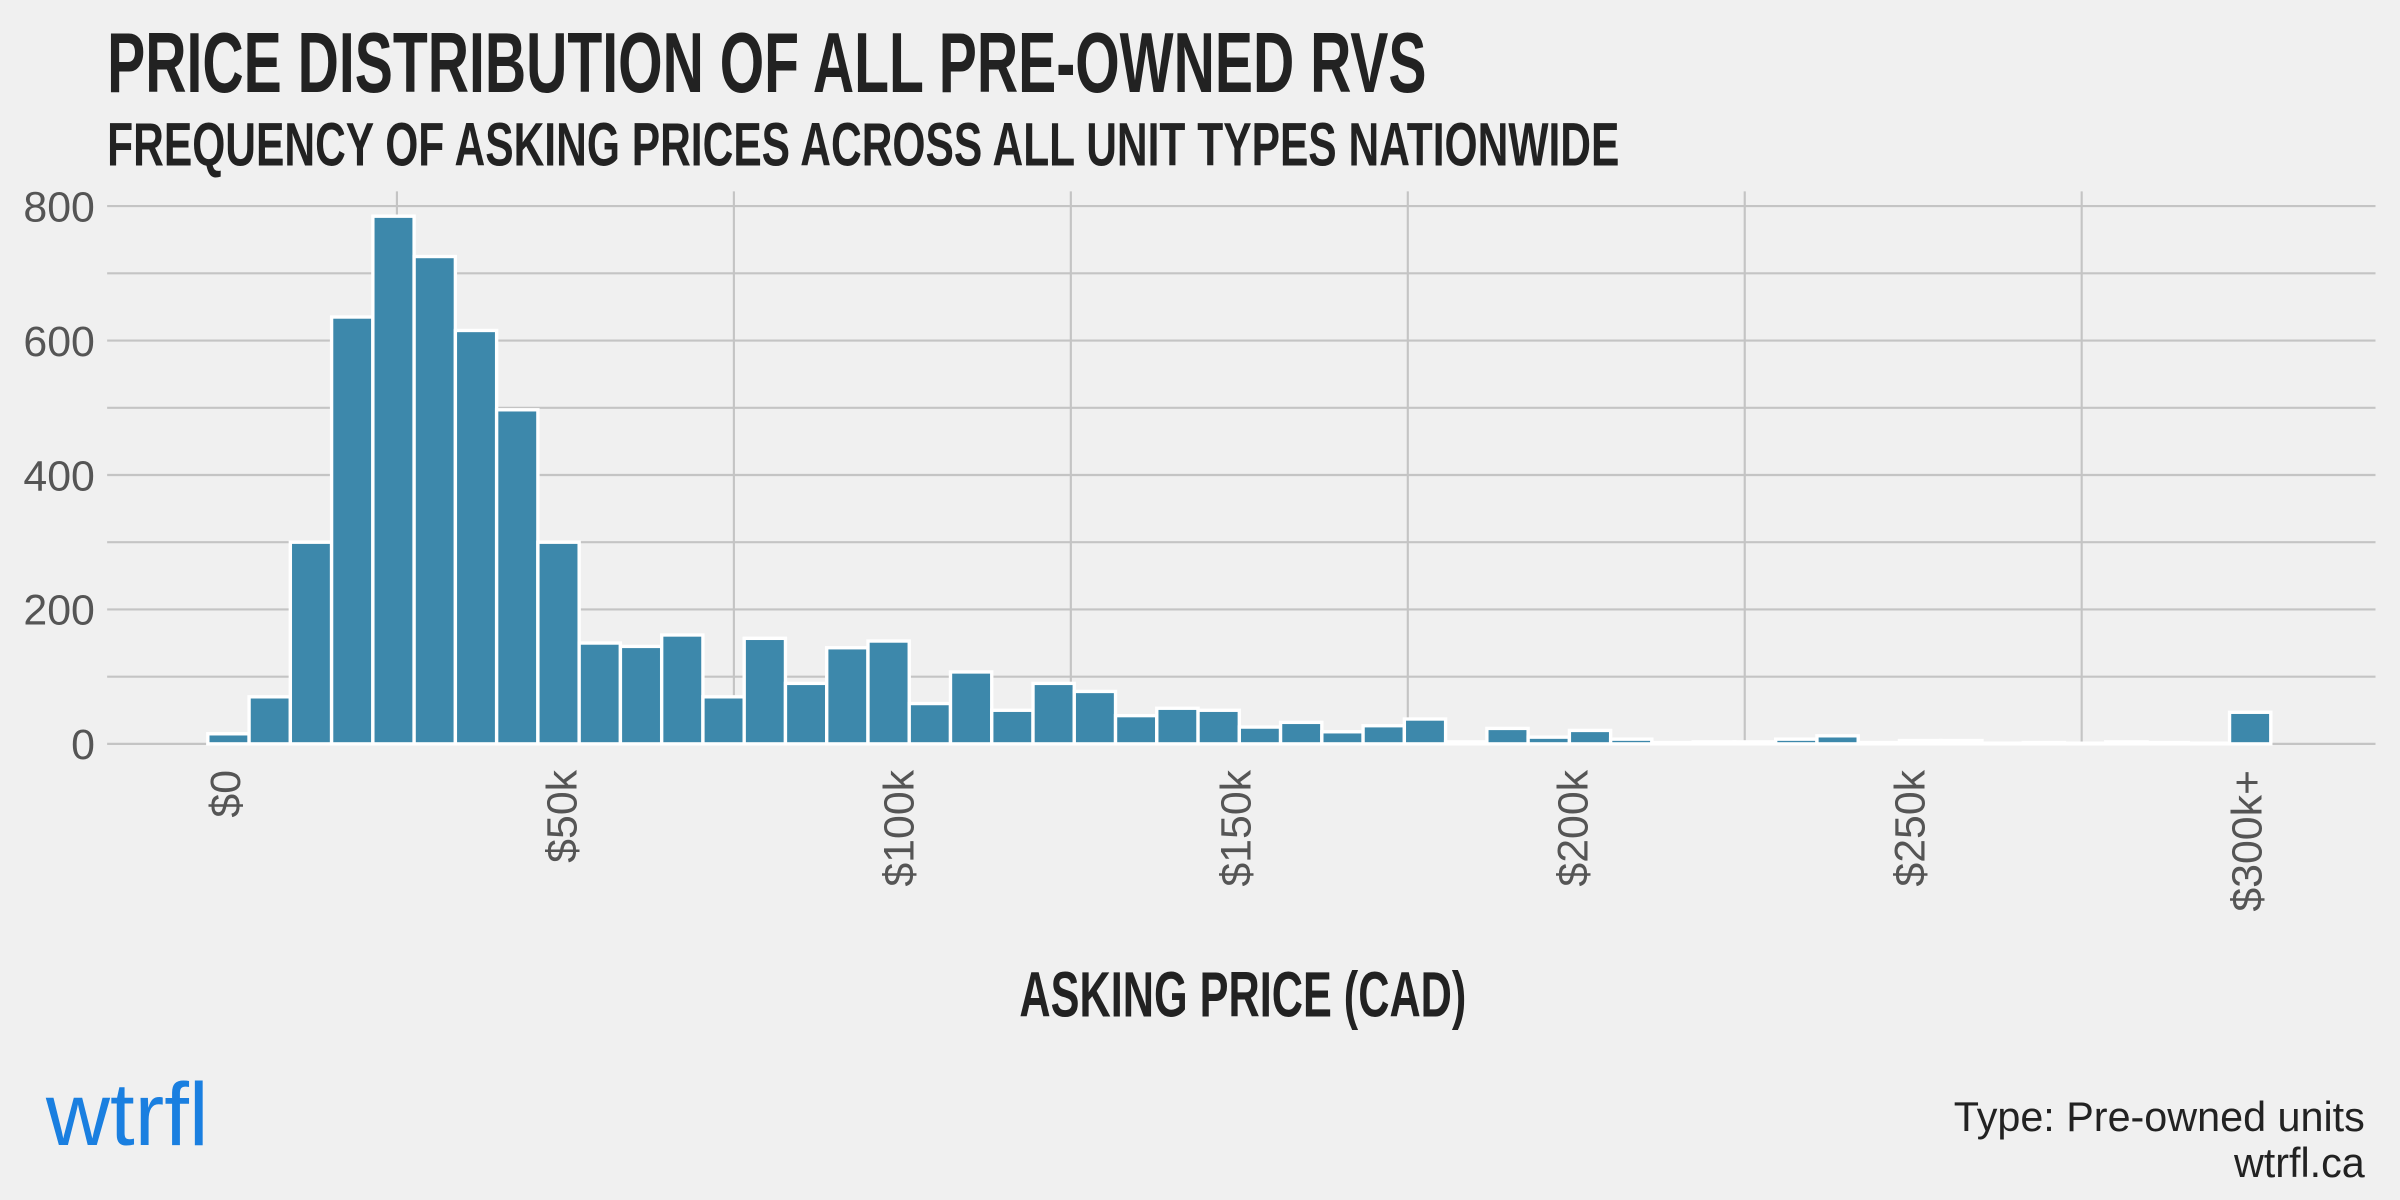 Image resolution: width=2400 pixels, height=1200 pixels. What do you see at coordinates (2299, 1163) in the screenshot?
I see `footer-site: wtrfl.ca` at bounding box center [2299, 1163].